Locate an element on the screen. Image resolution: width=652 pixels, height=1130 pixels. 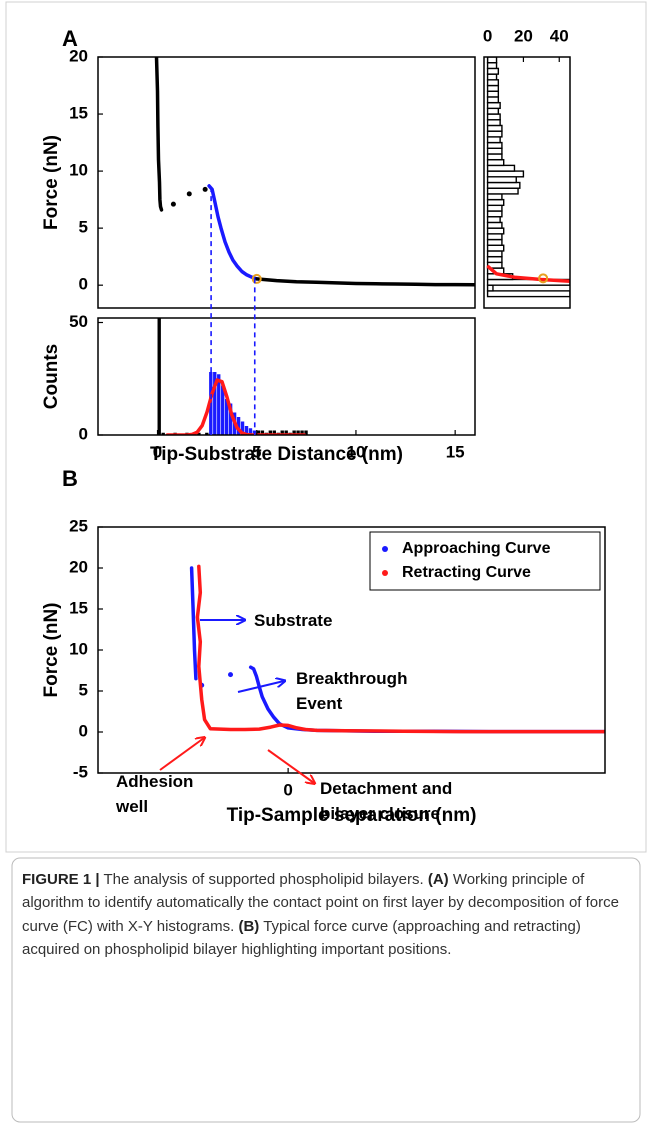
y-axis-label: Force (nN) is located at coordinates (51, 650).